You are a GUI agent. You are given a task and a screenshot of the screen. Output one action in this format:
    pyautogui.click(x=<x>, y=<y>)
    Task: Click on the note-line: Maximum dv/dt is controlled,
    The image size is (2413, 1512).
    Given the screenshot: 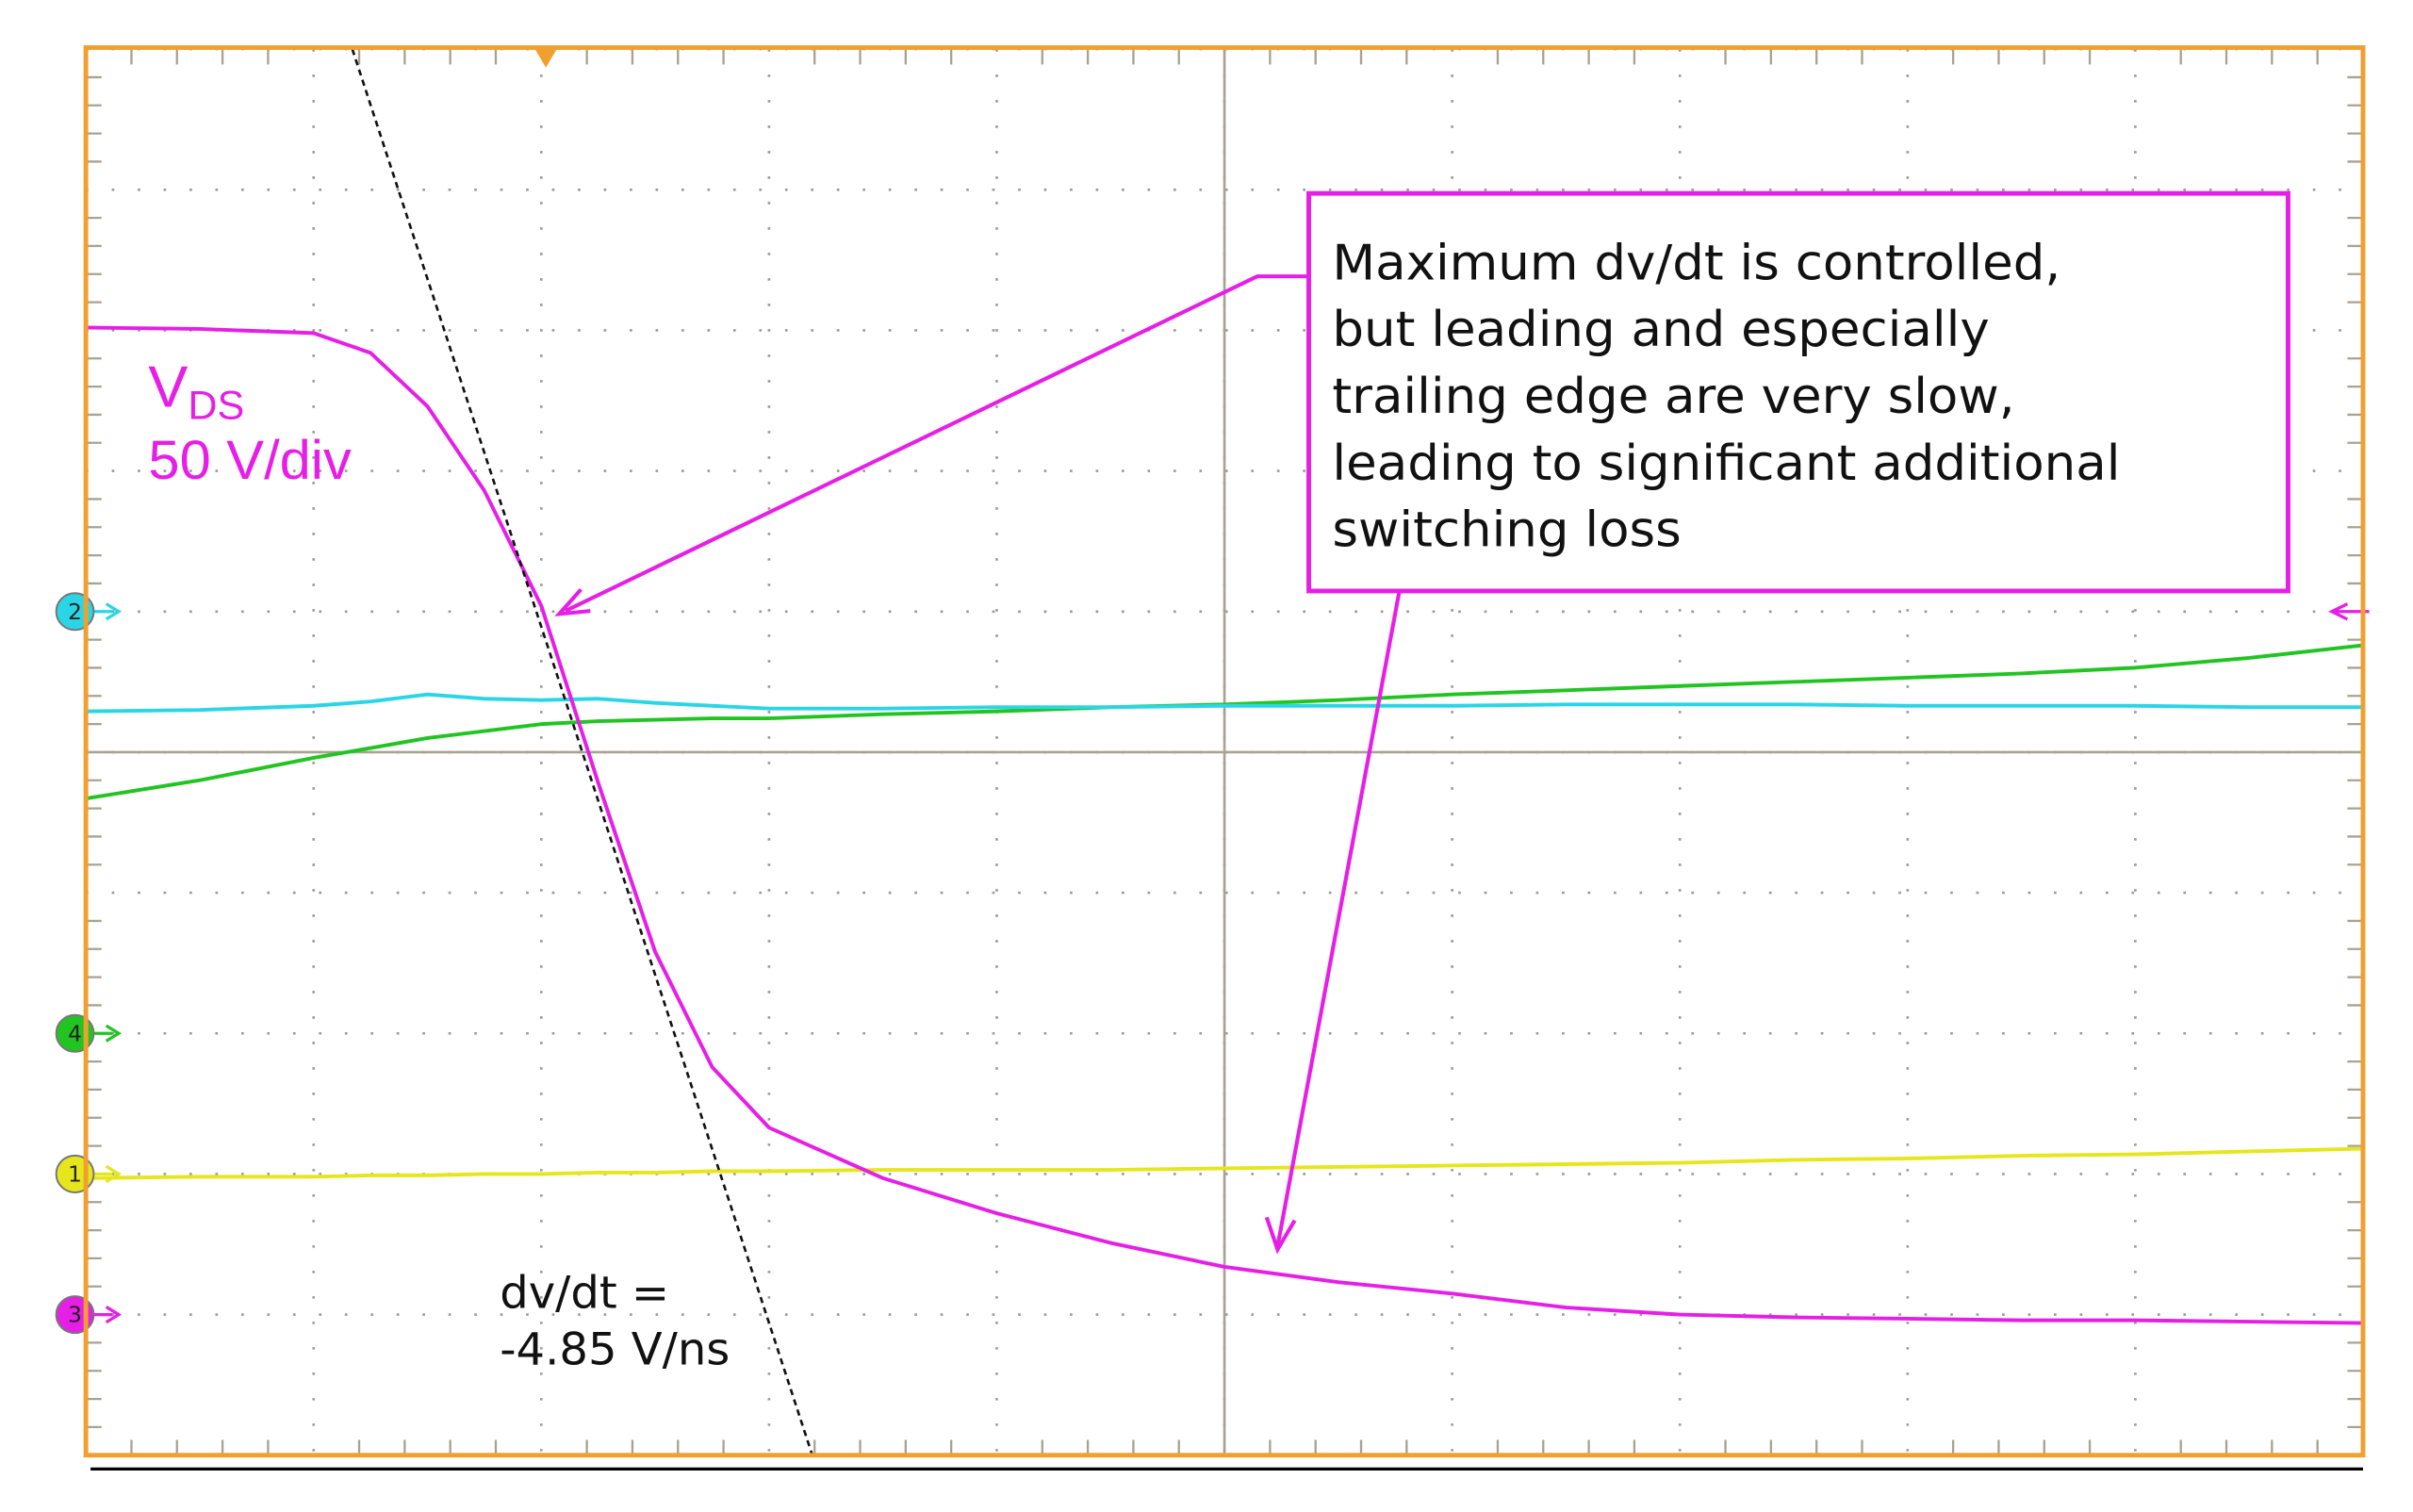 What is the action you would take?
    pyautogui.click(x=1696, y=263)
    